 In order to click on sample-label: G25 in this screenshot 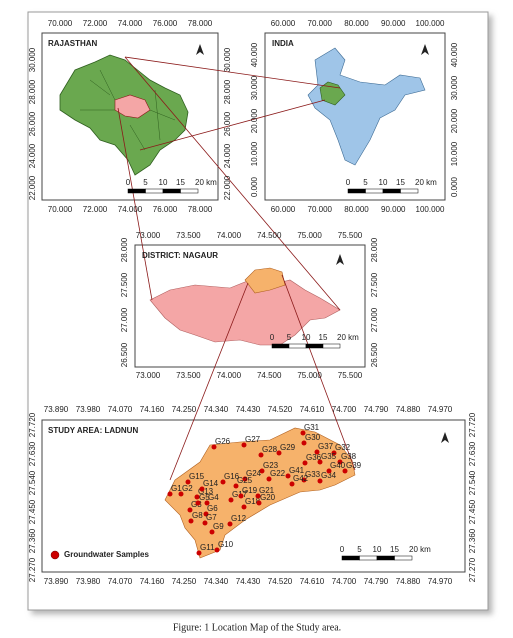, I will do `click(245, 480)`.